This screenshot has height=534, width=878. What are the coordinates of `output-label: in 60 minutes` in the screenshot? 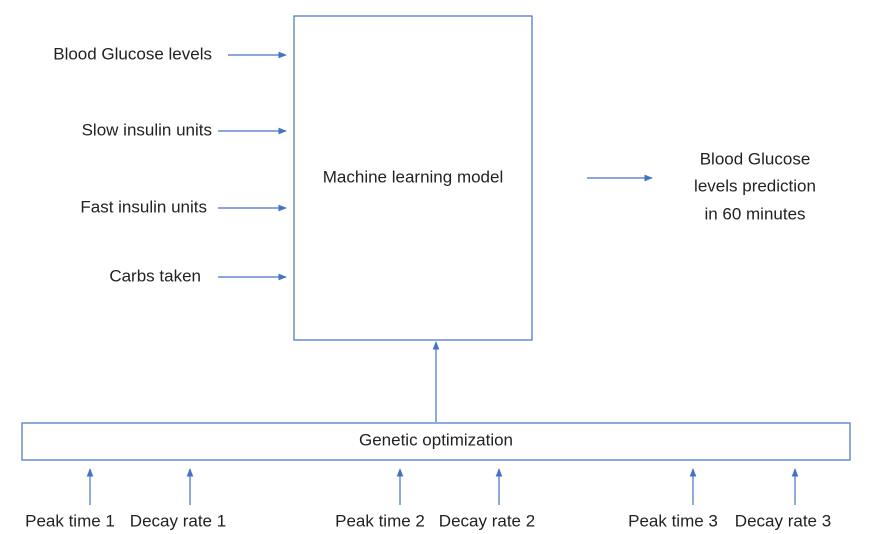 It's located at (754, 213).